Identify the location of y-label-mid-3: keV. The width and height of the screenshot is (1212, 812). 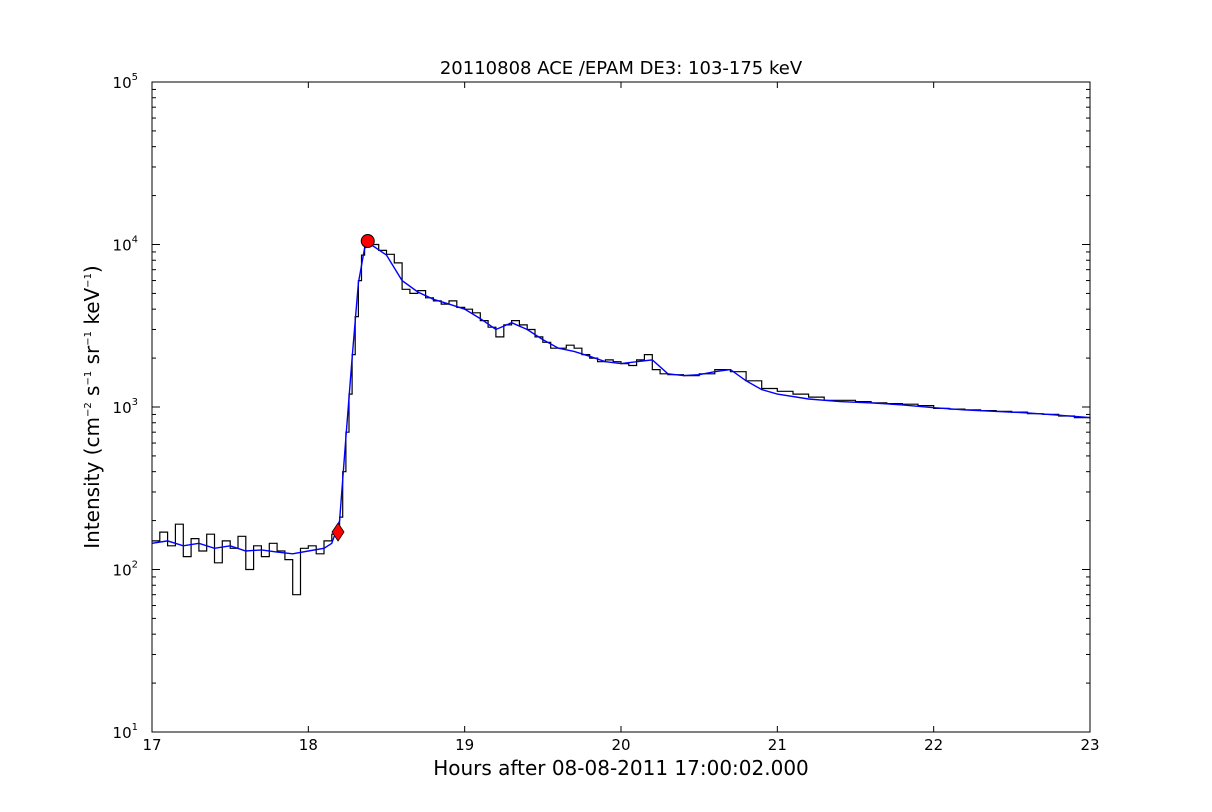
(92, 309).